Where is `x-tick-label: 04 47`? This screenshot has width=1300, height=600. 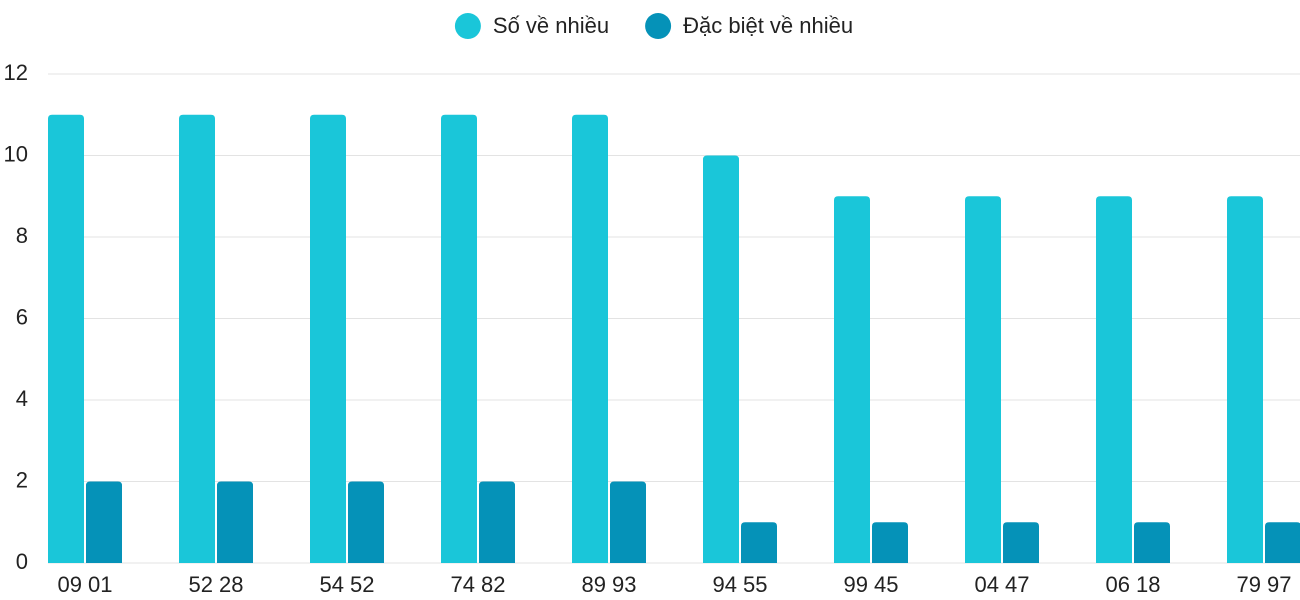 x-tick-label: 04 47 is located at coordinates (1001, 584).